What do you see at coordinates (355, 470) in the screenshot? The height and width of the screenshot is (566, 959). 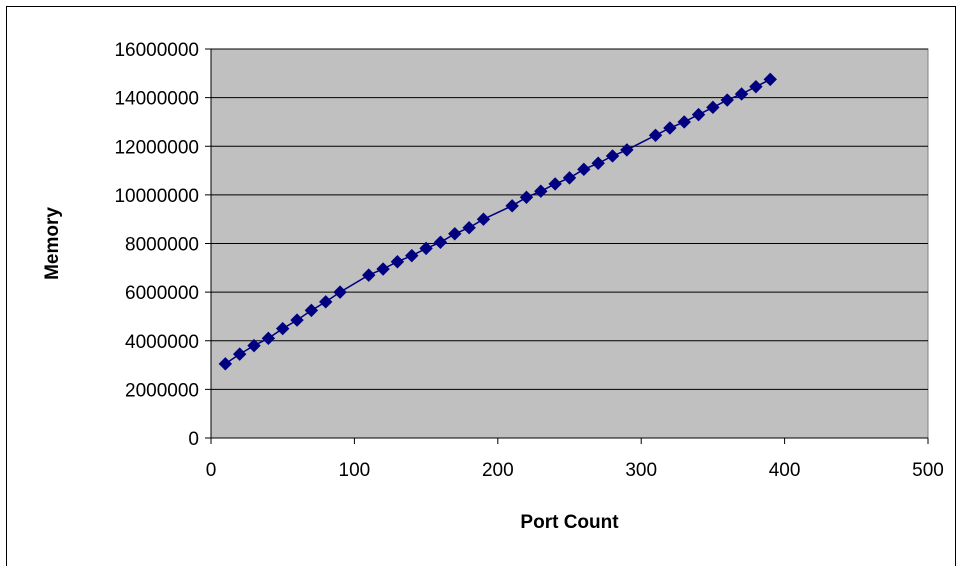 I see `x-tick-label: 100` at bounding box center [355, 470].